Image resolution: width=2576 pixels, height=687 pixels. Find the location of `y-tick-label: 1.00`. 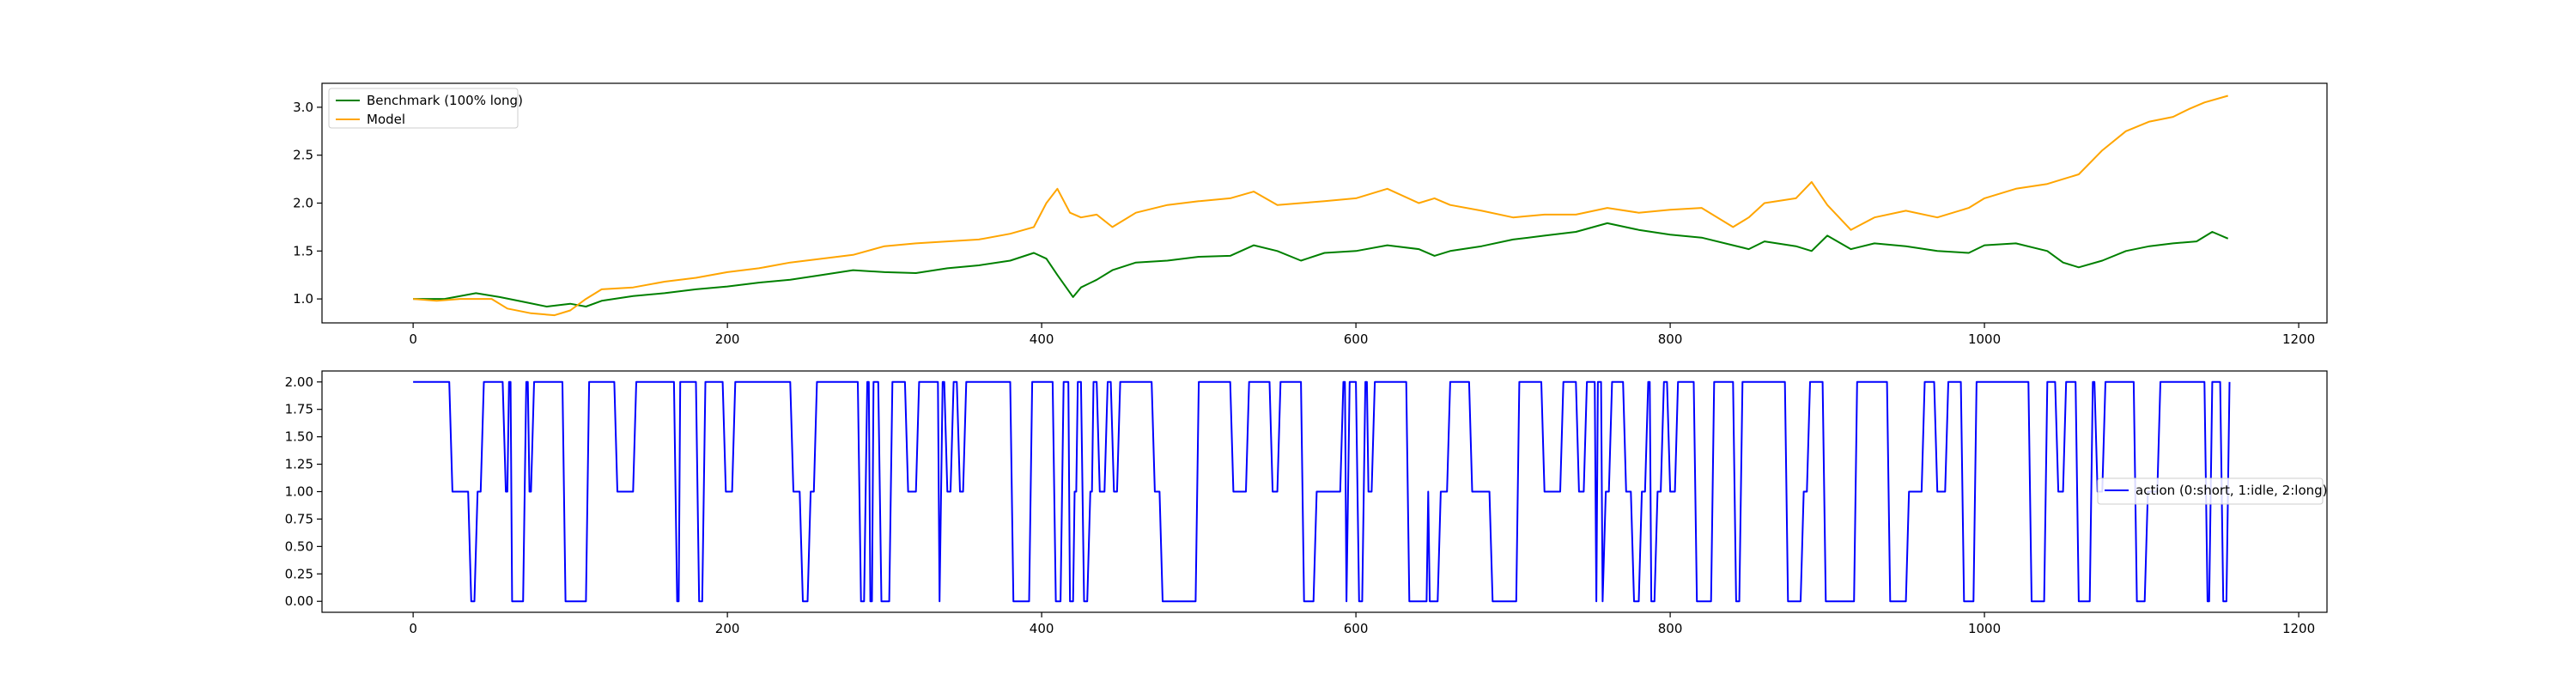

y-tick-label: 1.00 is located at coordinates (299, 492).